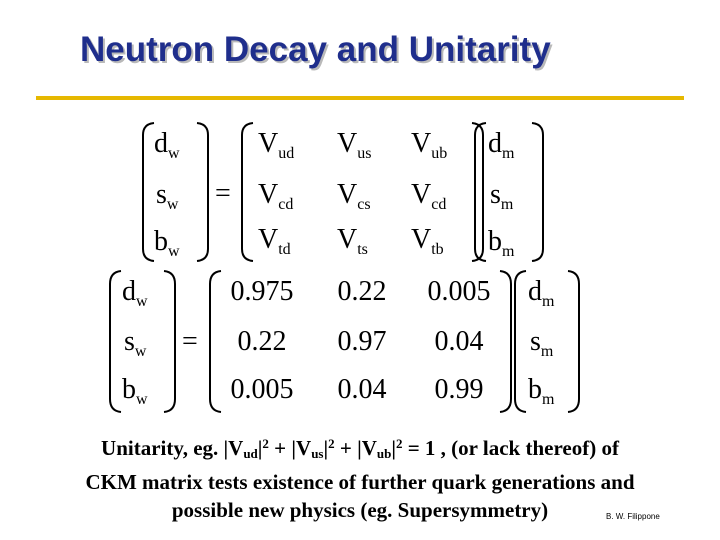 This screenshot has height=540, width=720. I want to click on eq1-matrix-right-bracket, so click(477, 192).